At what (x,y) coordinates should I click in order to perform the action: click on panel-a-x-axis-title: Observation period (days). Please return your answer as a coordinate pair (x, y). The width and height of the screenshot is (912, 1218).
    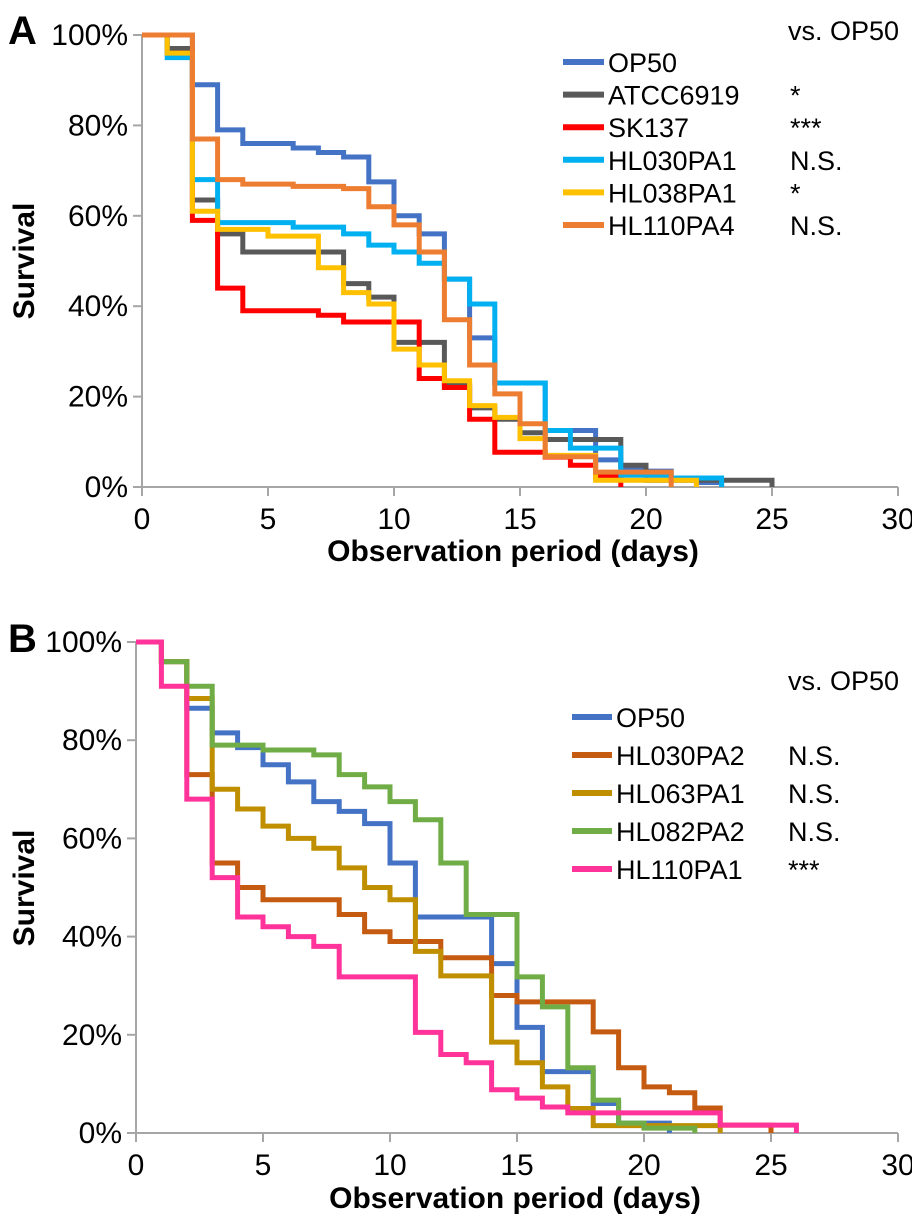
    Looking at the image, I should click on (513, 551).